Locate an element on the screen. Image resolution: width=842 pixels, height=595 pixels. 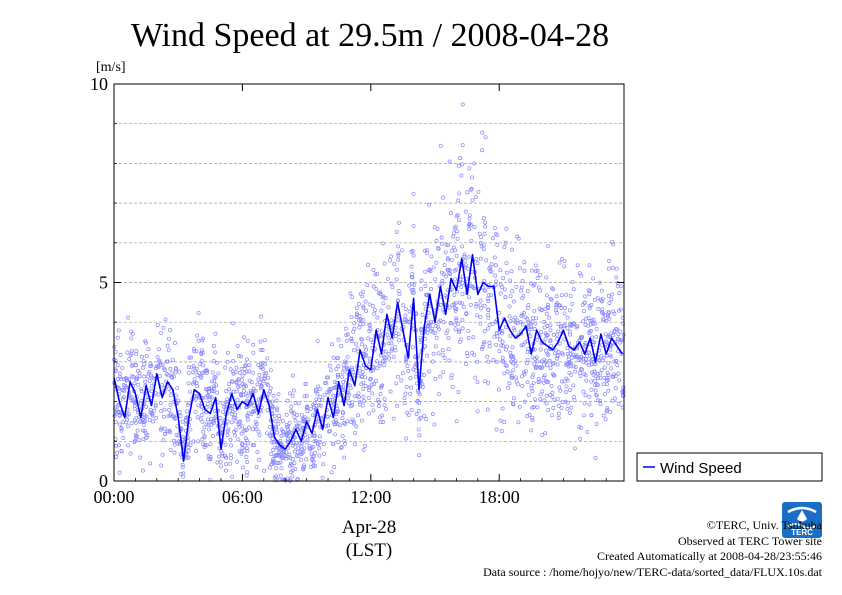
y-tick-label: 5 is located at coordinates (103, 283).